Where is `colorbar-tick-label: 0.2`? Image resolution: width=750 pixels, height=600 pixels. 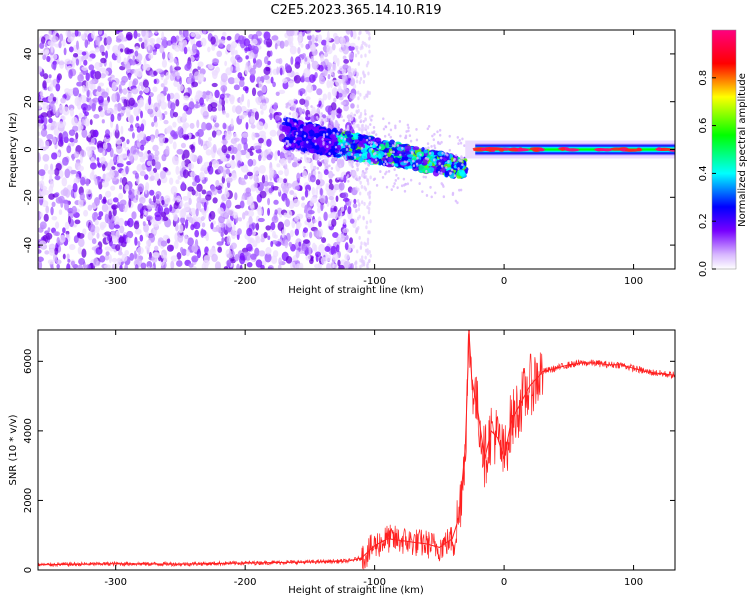 colorbar-tick-label: 0.2 is located at coordinates (703, 221).